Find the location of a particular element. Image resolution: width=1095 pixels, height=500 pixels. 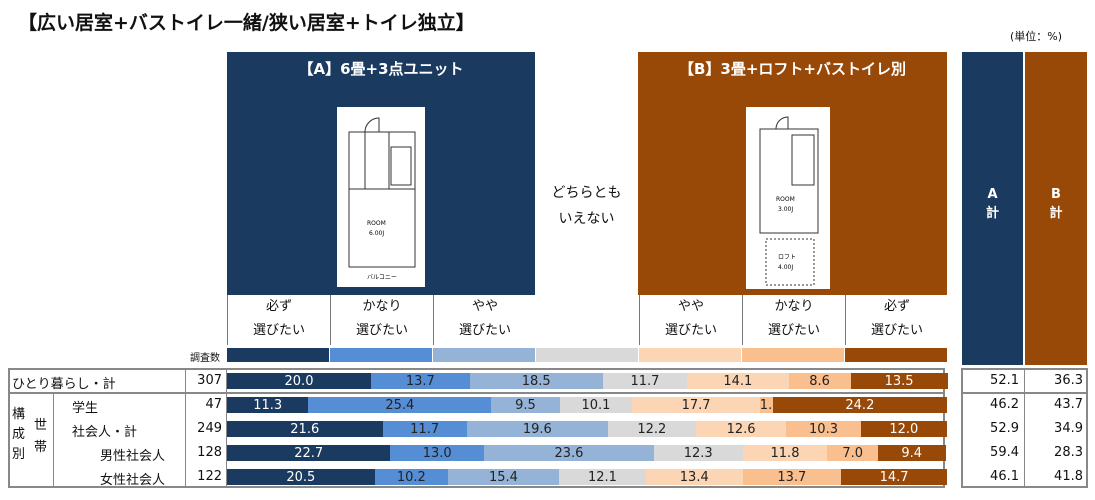

bar-segment: 8.6 is located at coordinates (819, 381).